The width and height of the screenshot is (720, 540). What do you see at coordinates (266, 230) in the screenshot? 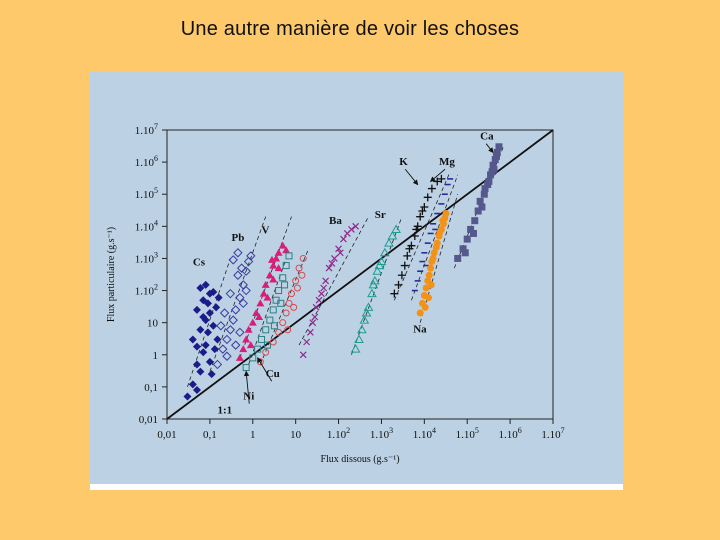
I see `series-label-v: V` at bounding box center [266, 230].